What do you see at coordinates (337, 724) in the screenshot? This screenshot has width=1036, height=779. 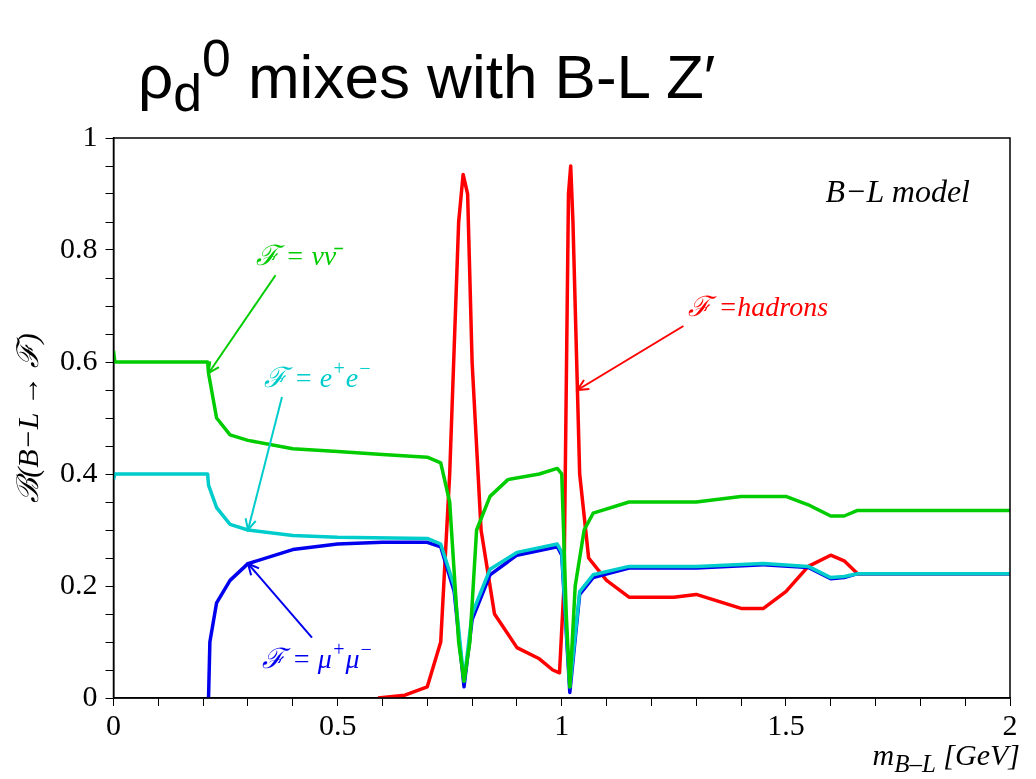 I see `x-tick-label: 0.5` at bounding box center [337, 724].